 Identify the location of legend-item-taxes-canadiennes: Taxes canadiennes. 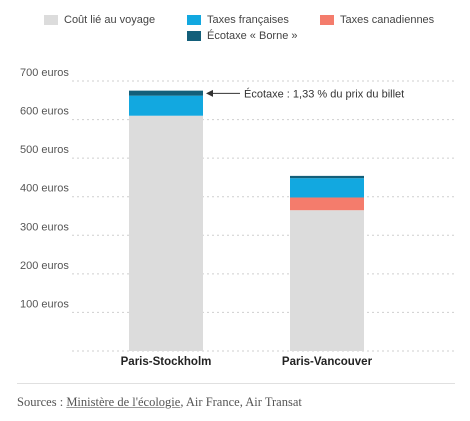
(377, 20).